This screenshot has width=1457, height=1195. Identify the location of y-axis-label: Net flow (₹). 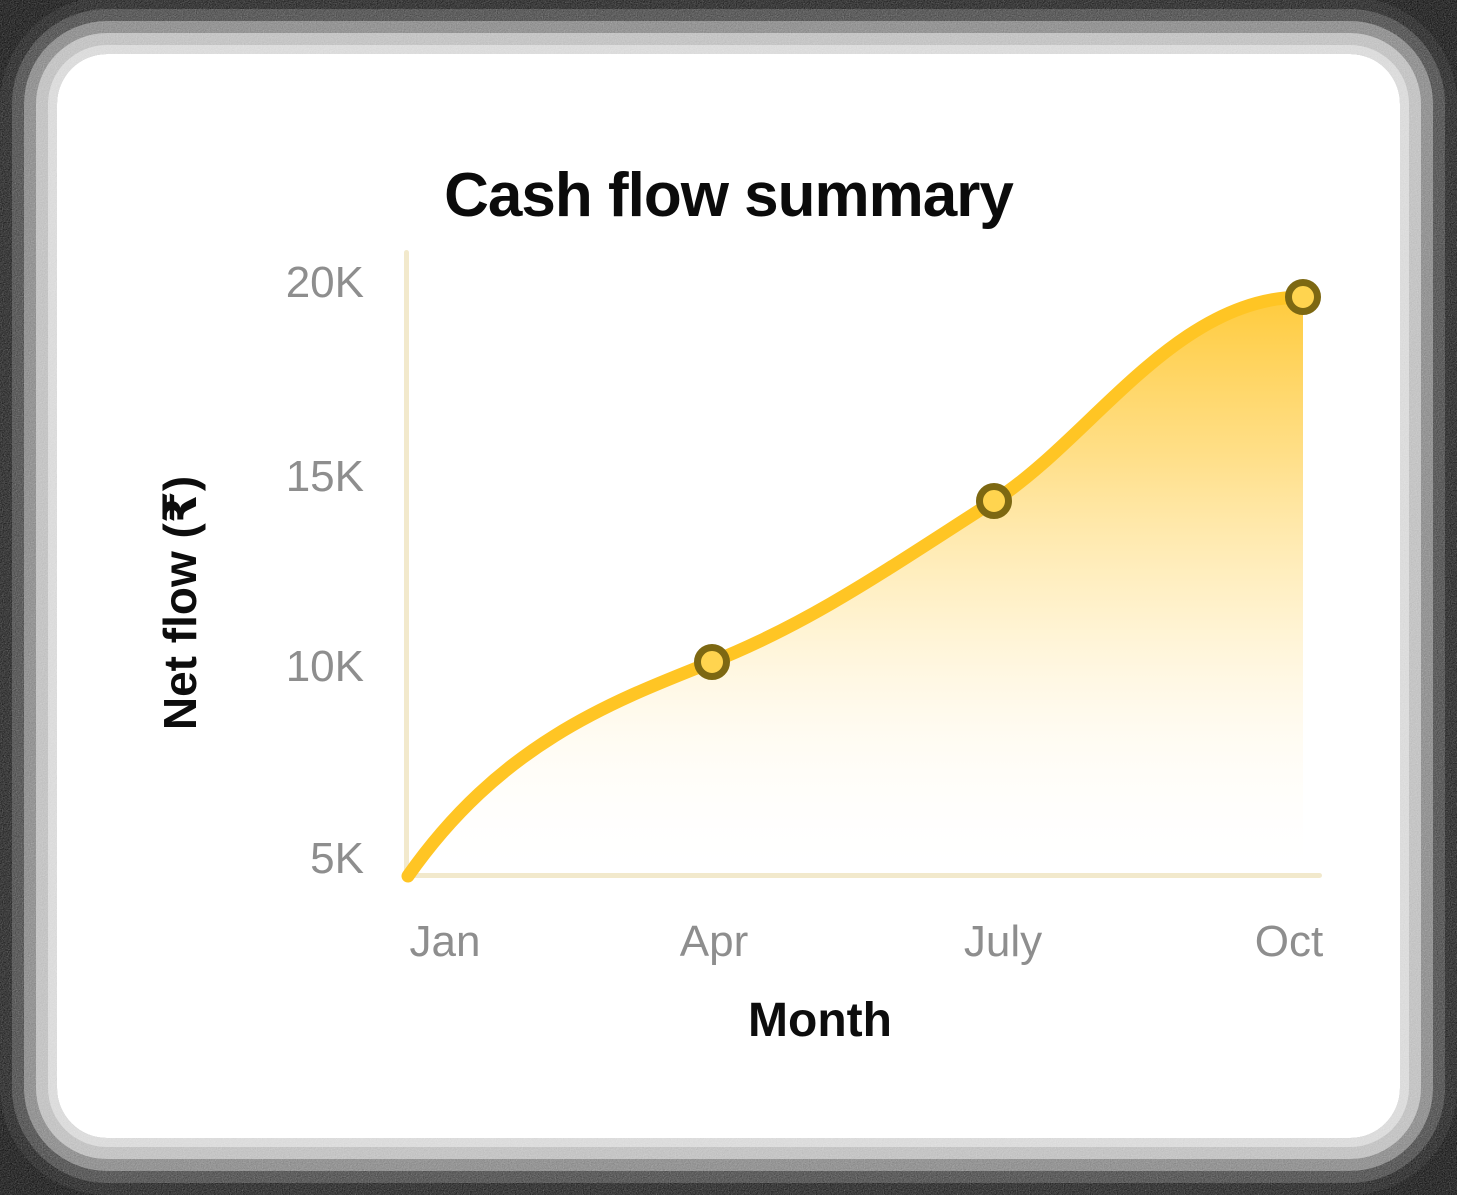
(180, 603).